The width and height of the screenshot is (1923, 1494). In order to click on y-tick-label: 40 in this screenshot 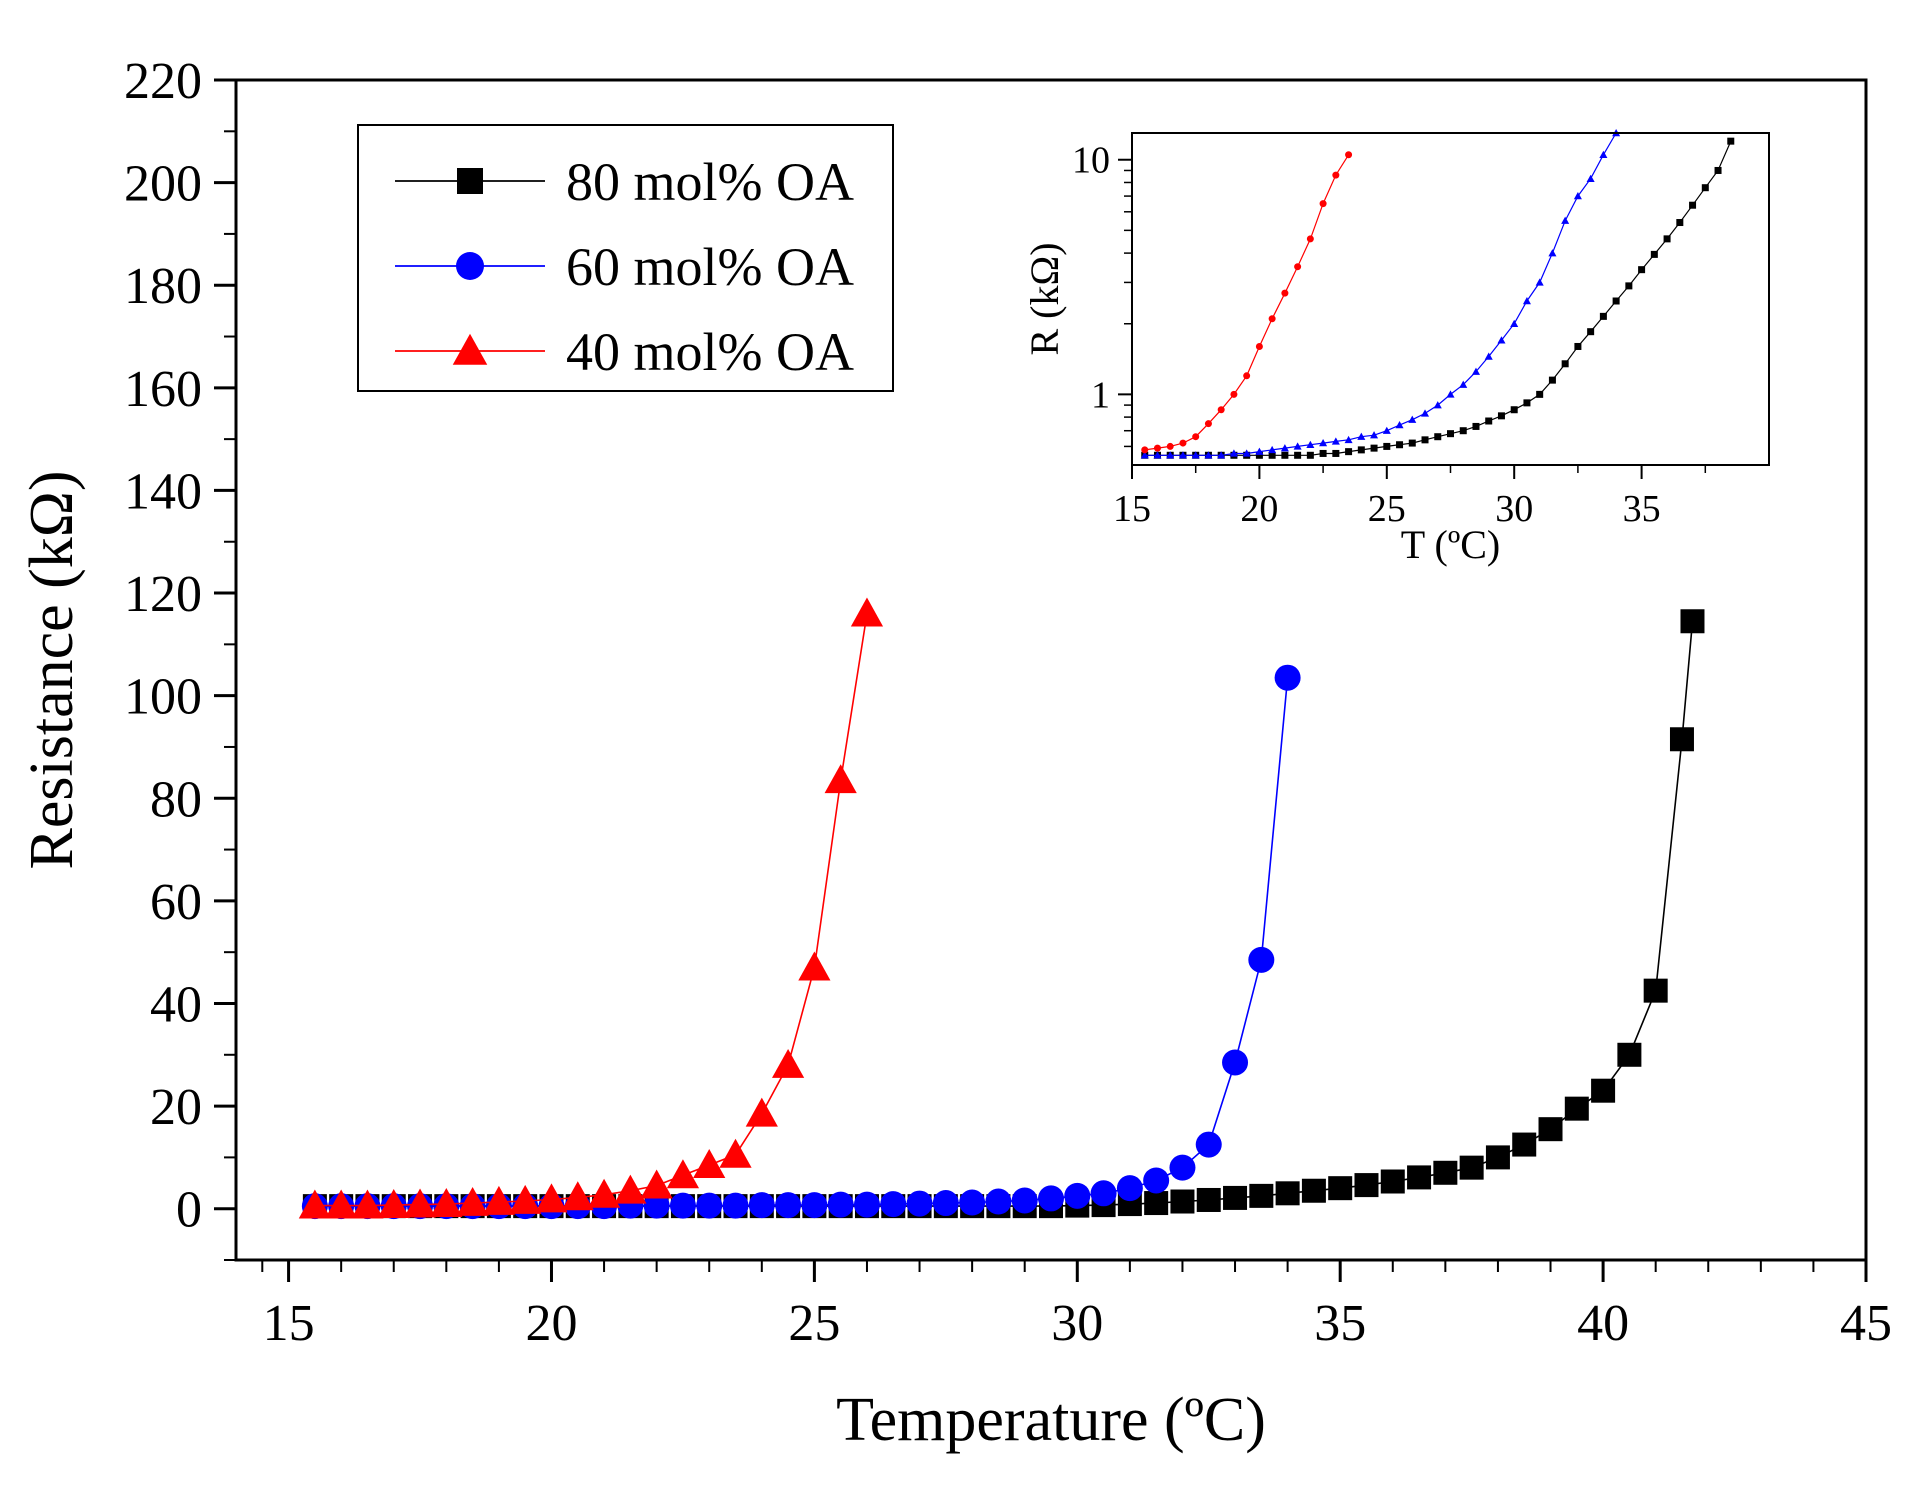, I will do `click(176, 1004)`.